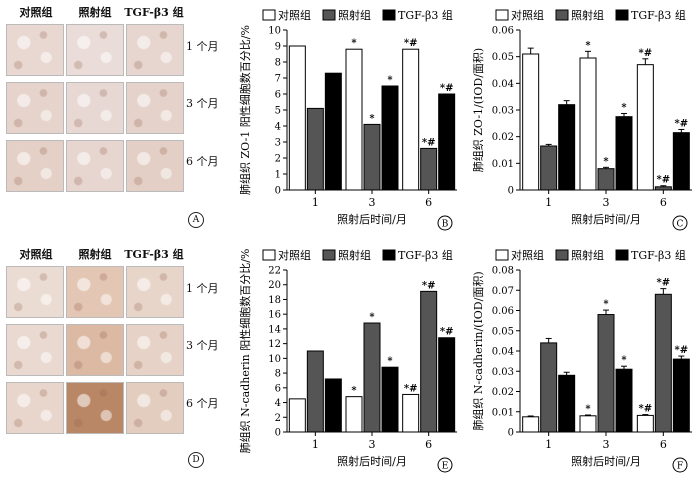 The width and height of the screenshot is (700, 477). I want to click on column-header-control: 对照组, so click(36, 12).